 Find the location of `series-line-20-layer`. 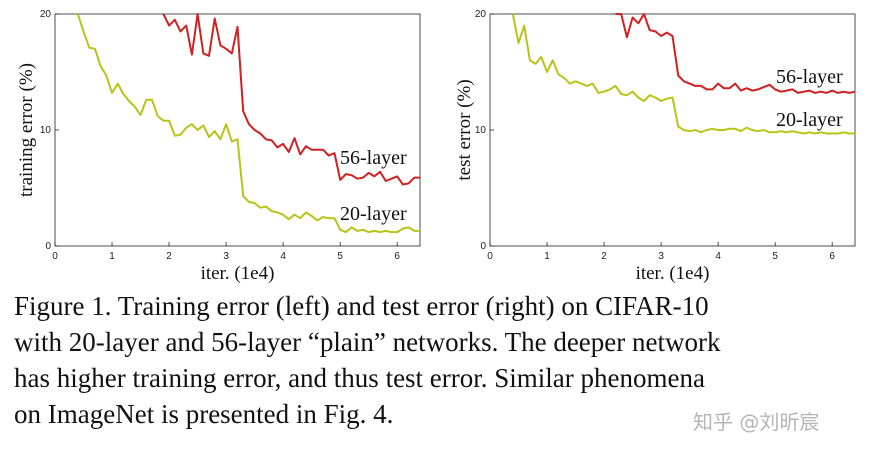

series-line-20-layer is located at coordinates (683, 74).